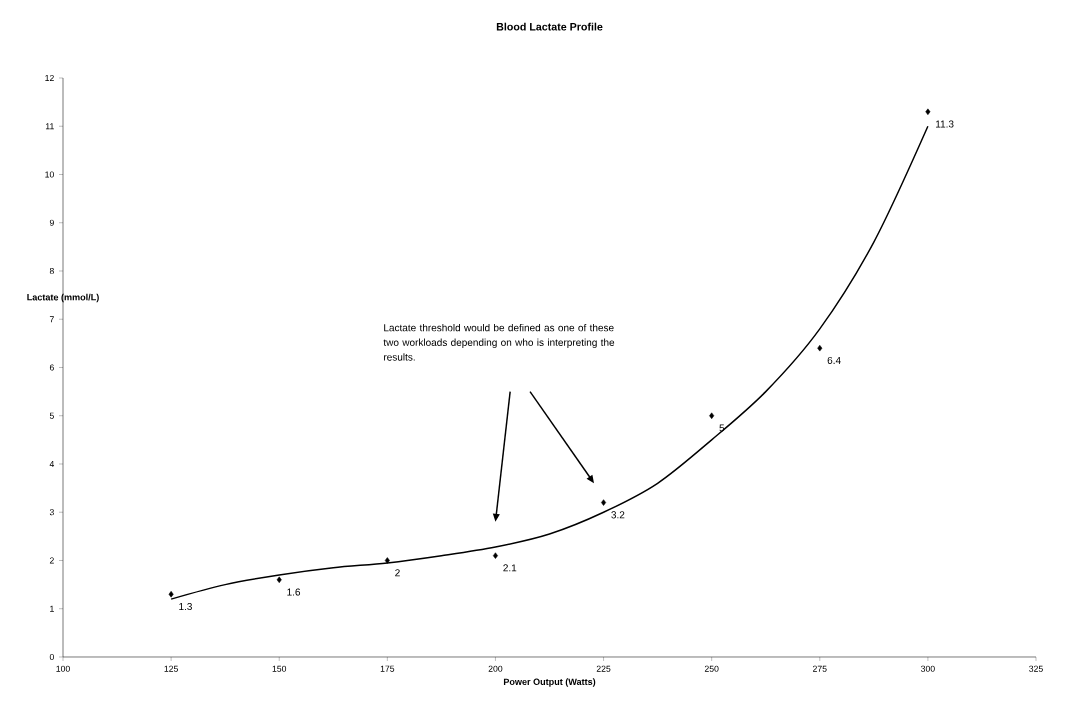 This screenshot has height=709, width=1070. Describe the element at coordinates (495, 668) in the screenshot. I see `x-tick-label: 200` at that location.